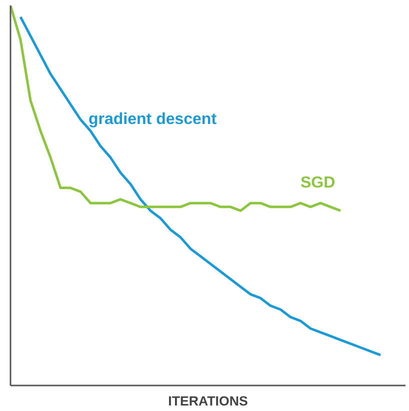  I want to click on x-axis-title: ITERATIONS, so click(208, 401).